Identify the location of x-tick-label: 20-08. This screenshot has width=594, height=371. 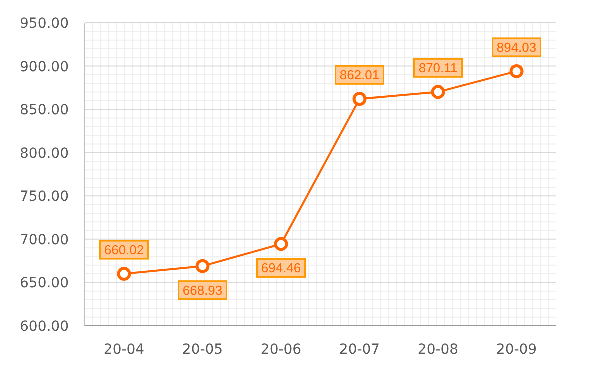
(438, 350).